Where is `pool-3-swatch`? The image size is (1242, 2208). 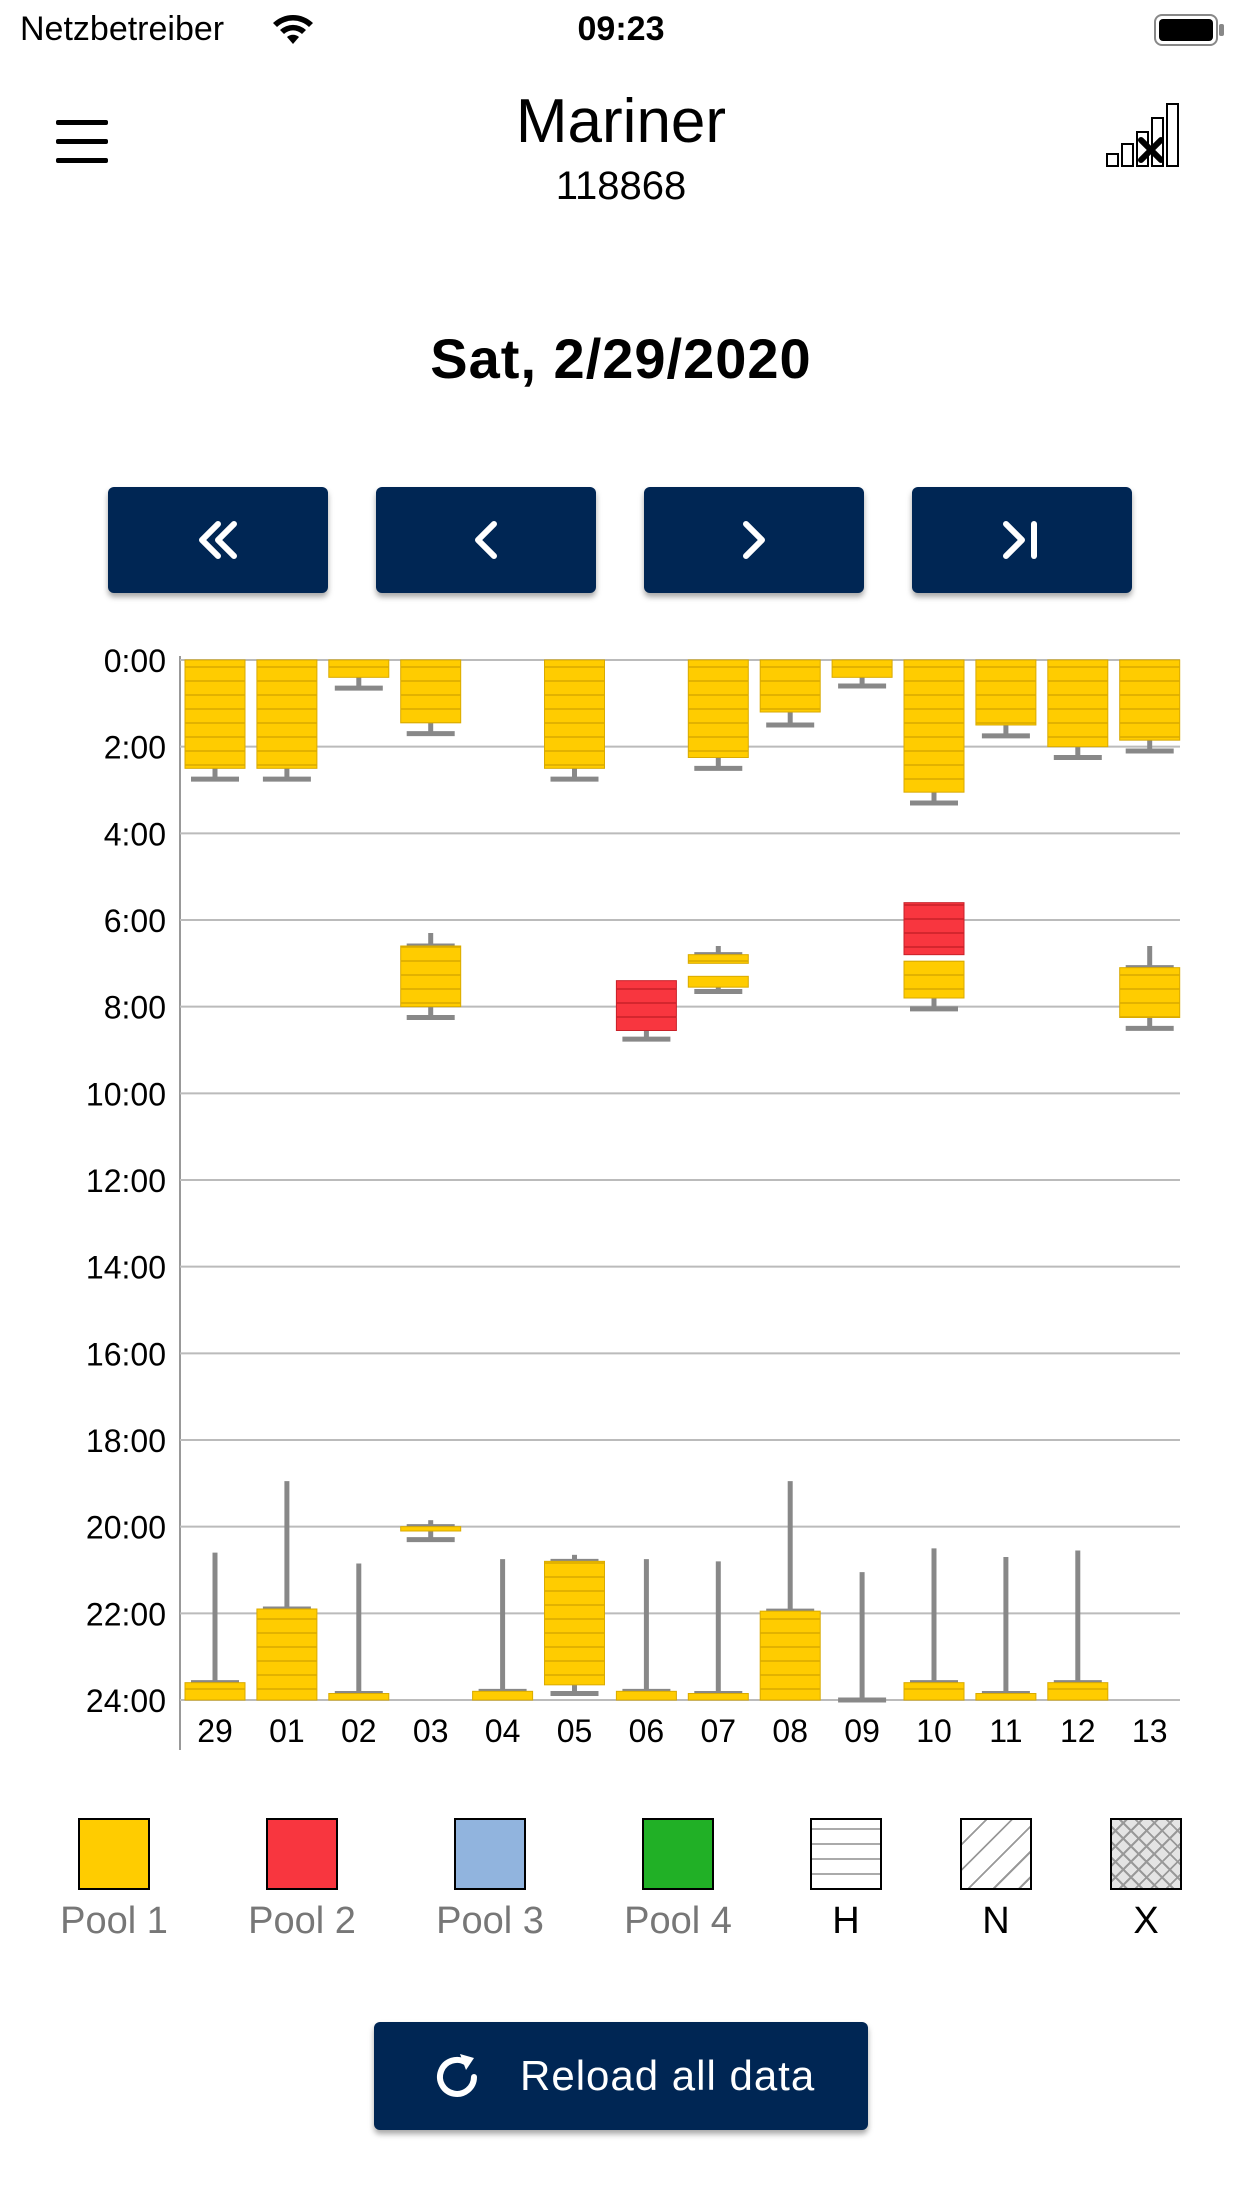 pool-3-swatch is located at coordinates (490, 1854).